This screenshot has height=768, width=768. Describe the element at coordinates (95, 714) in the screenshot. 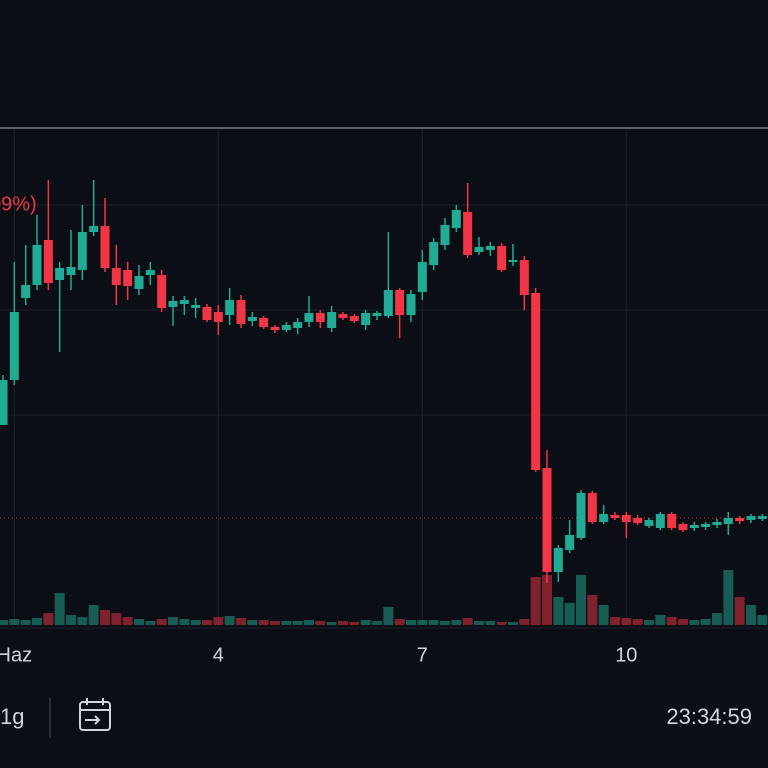

I see `calendar-icon` at that location.